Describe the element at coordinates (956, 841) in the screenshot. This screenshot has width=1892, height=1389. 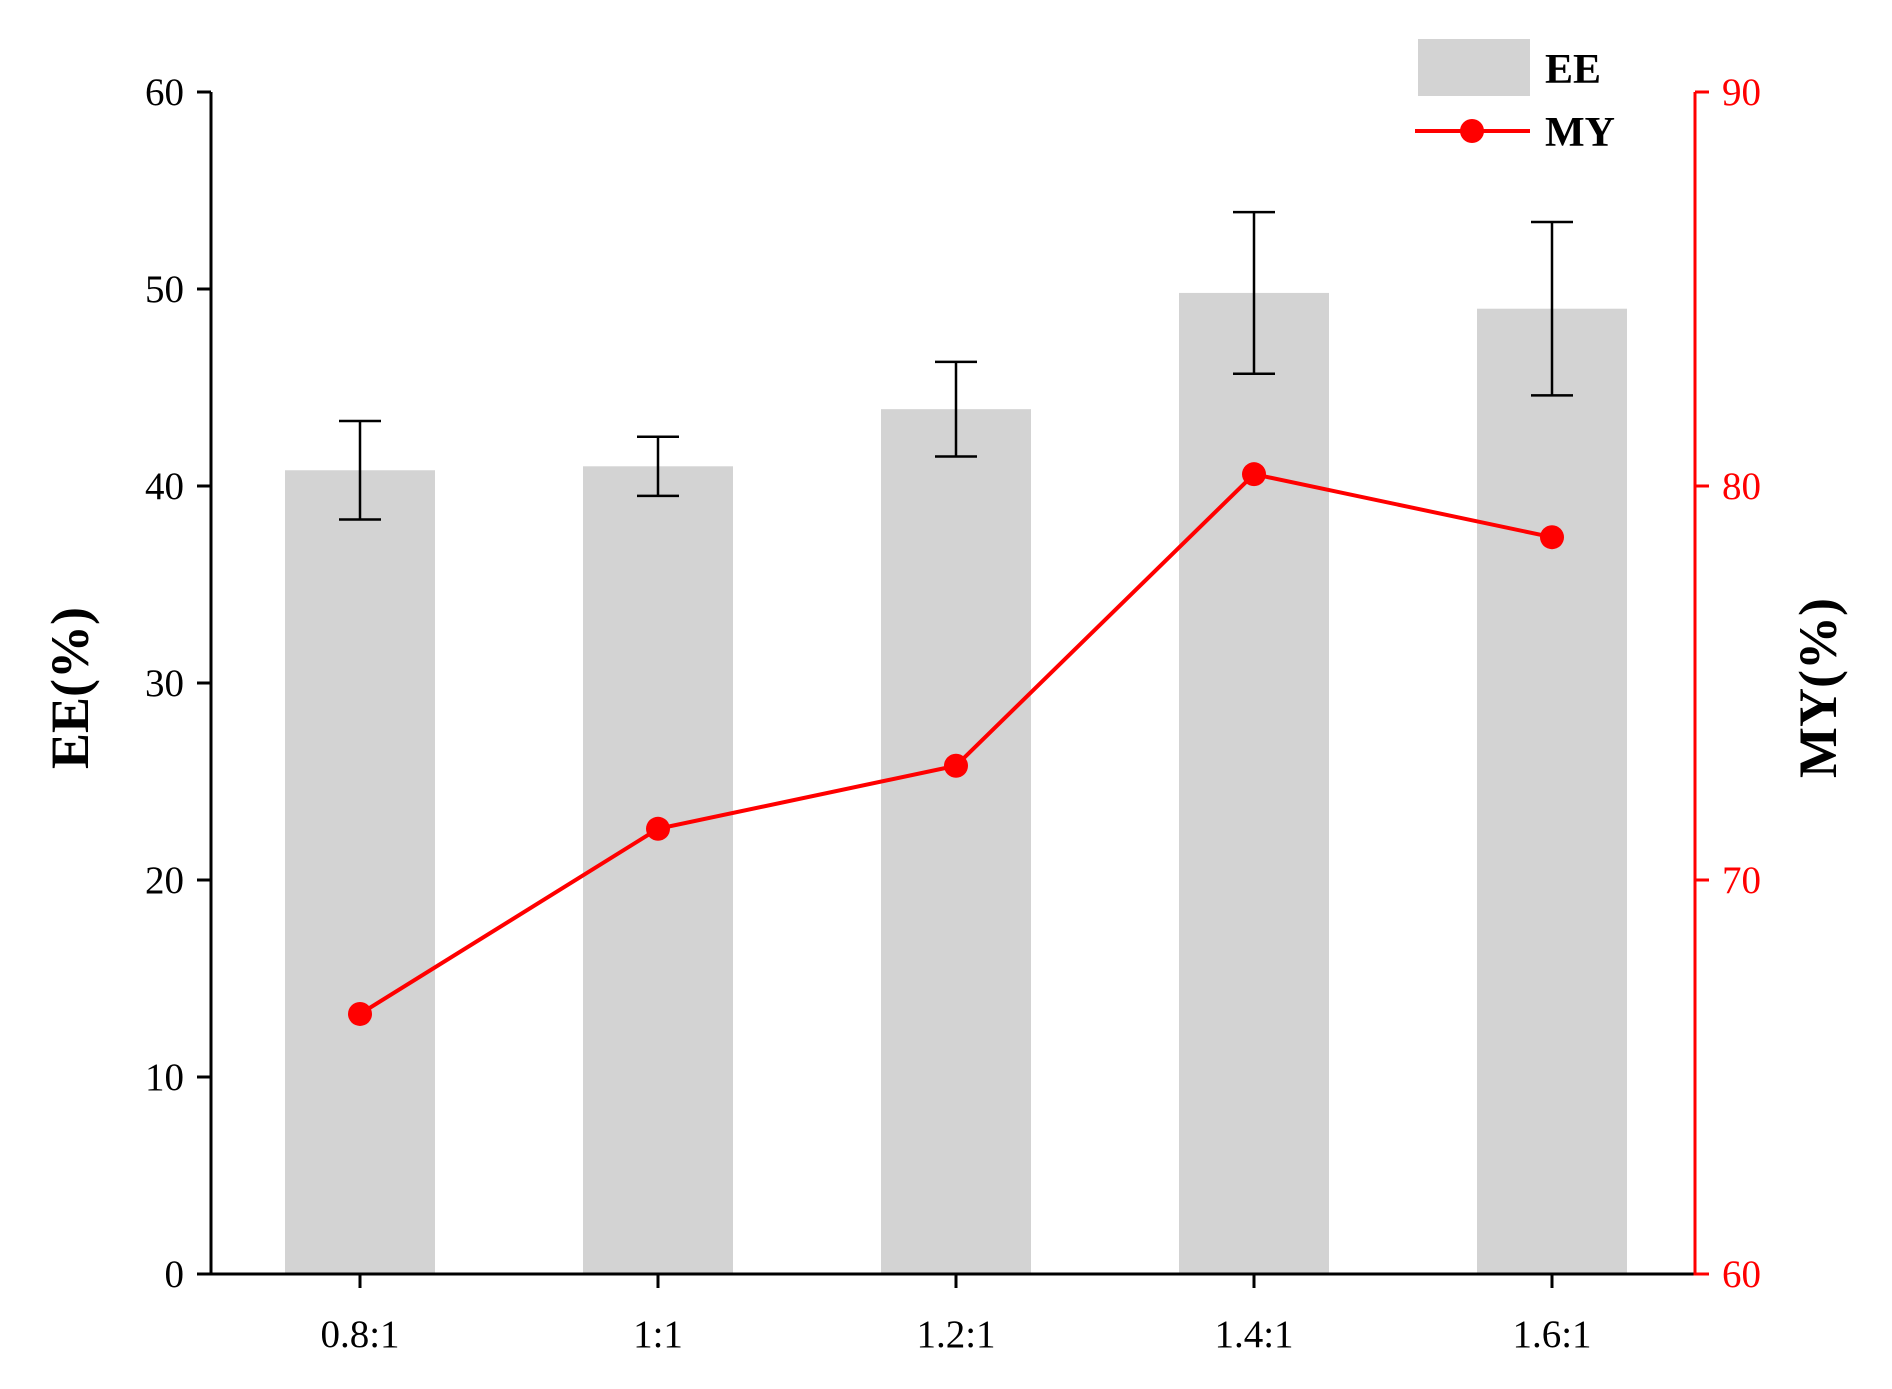
I see `bar-ee-1.2:1` at that location.